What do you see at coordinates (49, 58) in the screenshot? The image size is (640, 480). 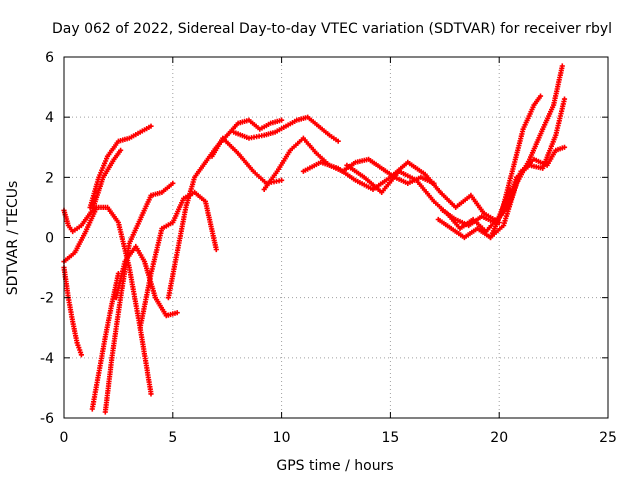 I see `y-tick-label: 6` at bounding box center [49, 58].